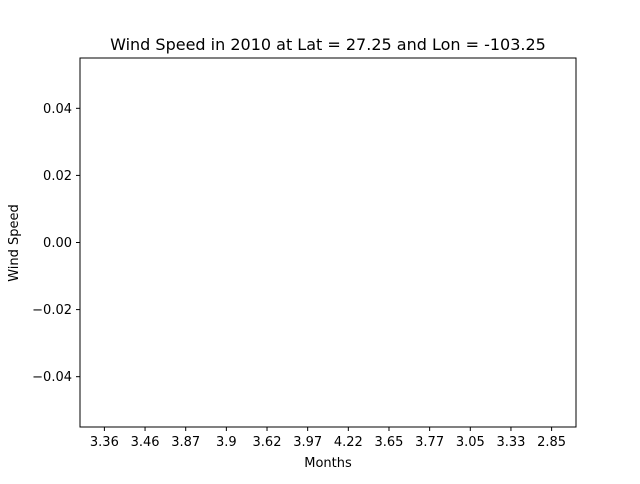 The image size is (640, 484). What do you see at coordinates (145, 442) in the screenshot?
I see `x-tick-label: 3.46` at bounding box center [145, 442].